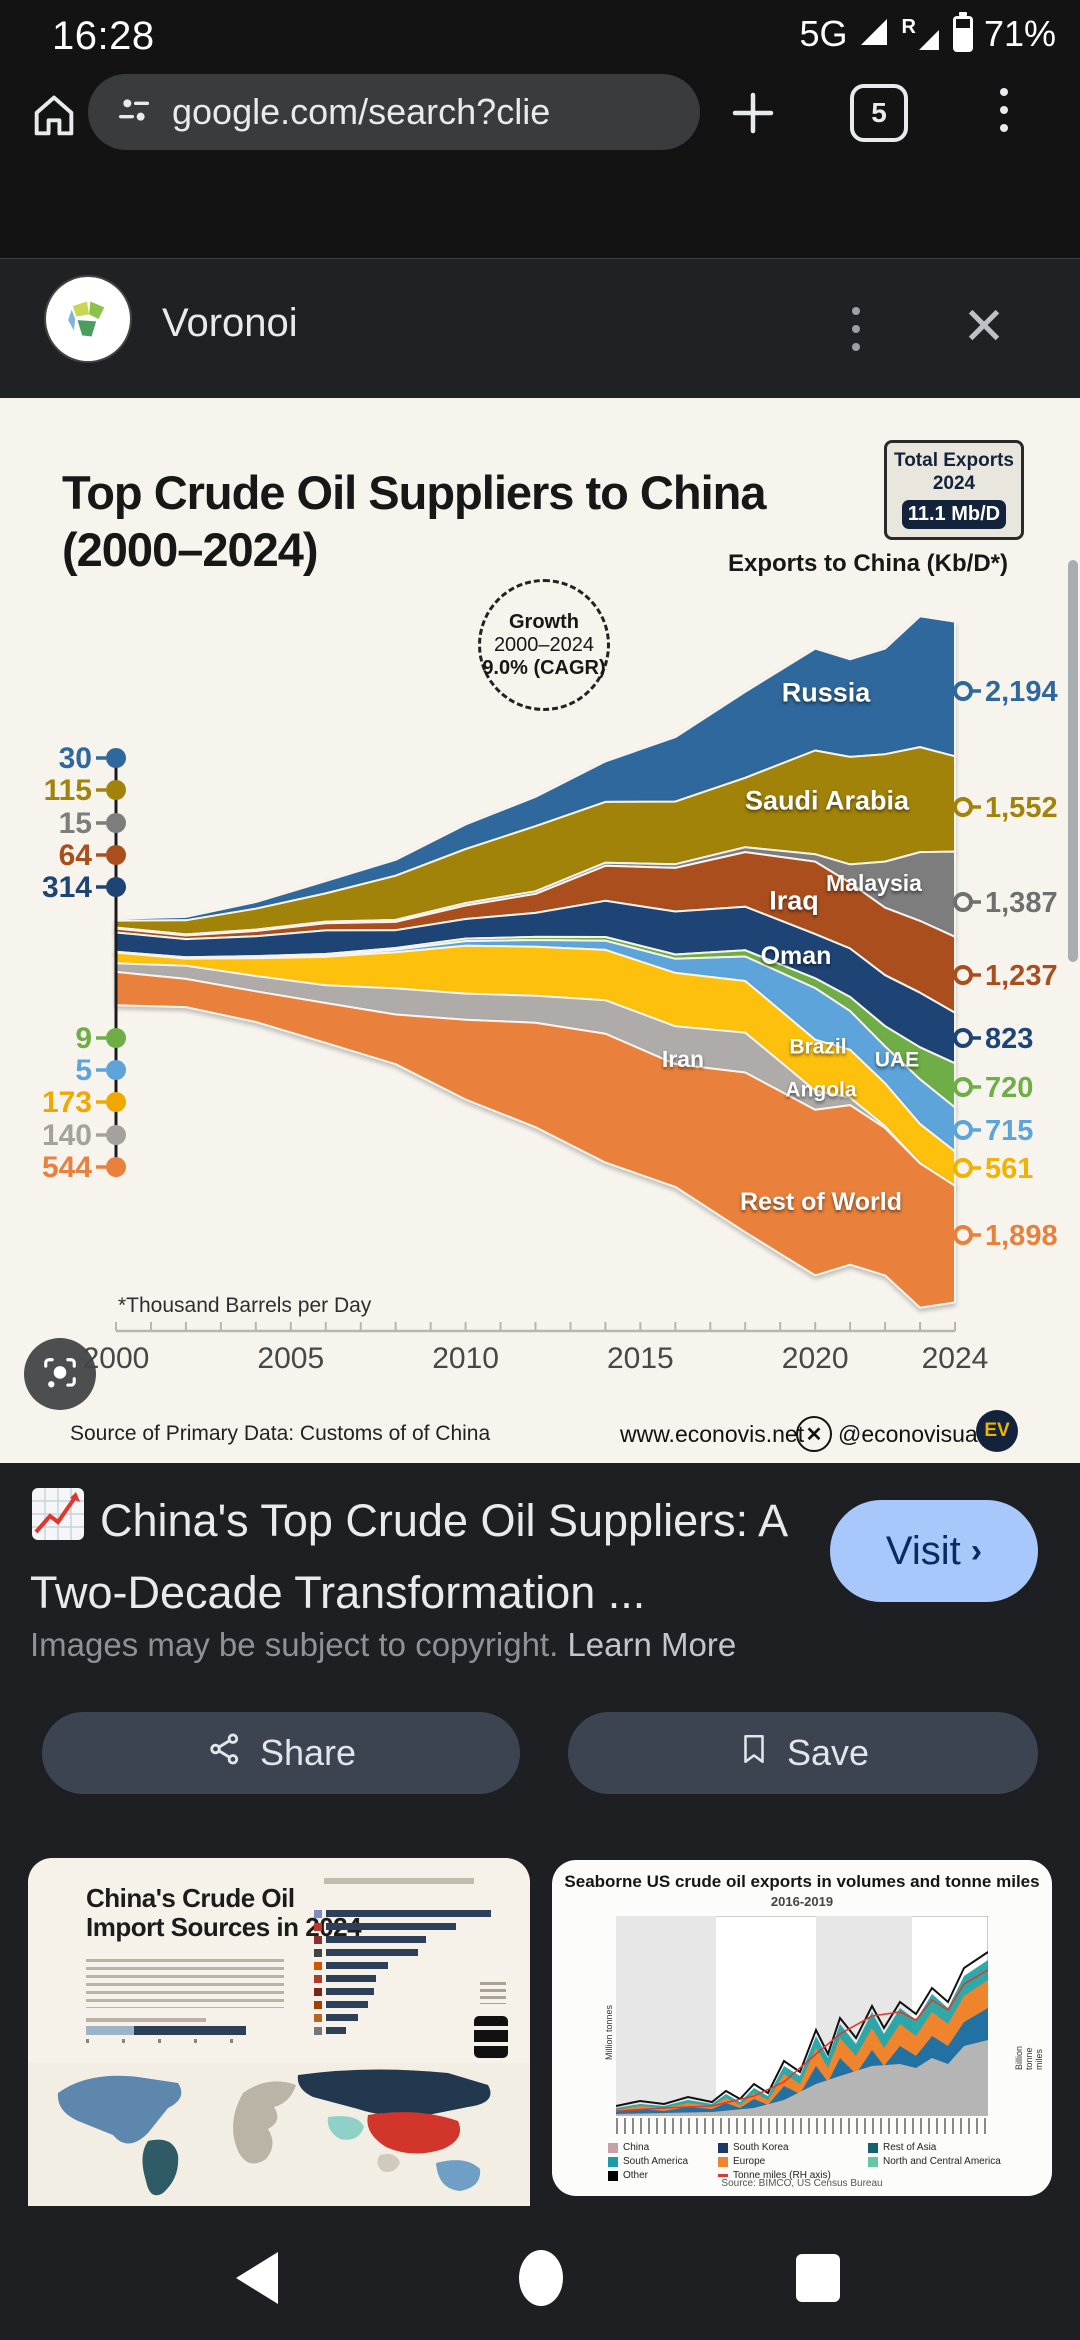 Image resolution: width=1080 pixels, height=2340 pixels. What do you see at coordinates (803, 1753) in the screenshot?
I see `save-button: Save` at bounding box center [803, 1753].